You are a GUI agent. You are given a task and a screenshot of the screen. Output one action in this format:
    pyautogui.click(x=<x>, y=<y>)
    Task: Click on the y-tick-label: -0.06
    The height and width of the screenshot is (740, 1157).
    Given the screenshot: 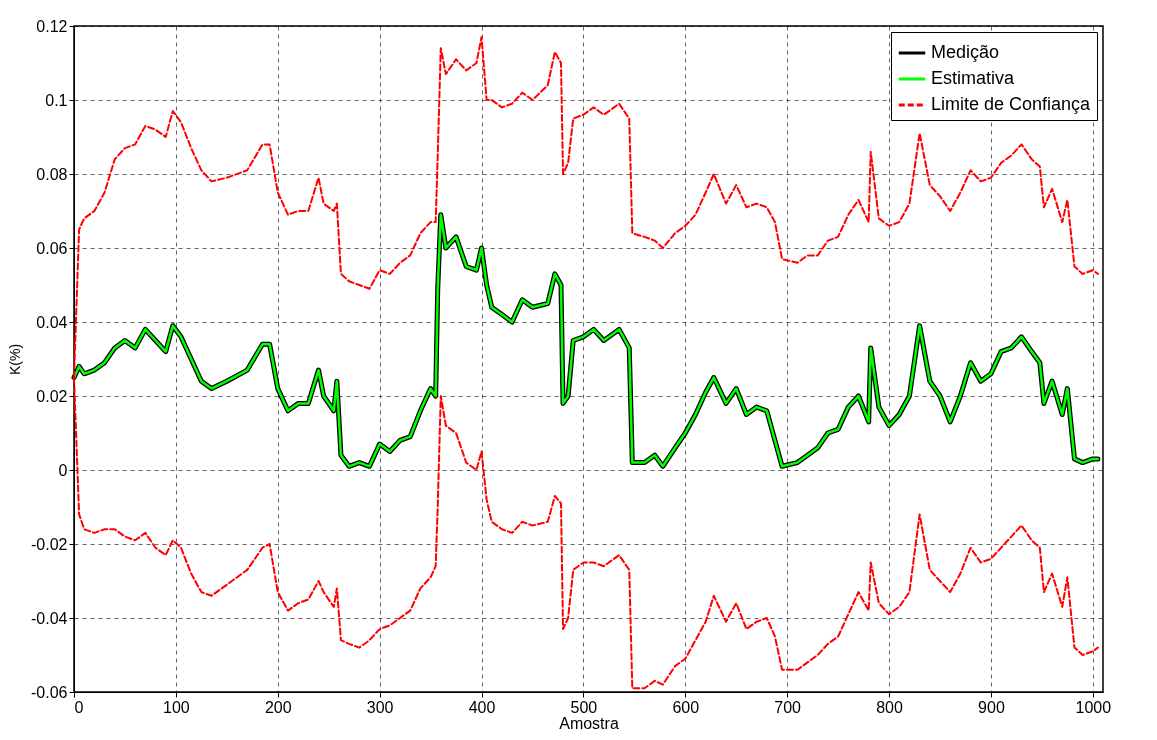 What is the action you would take?
    pyautogui.click(x=49, y=692)
    